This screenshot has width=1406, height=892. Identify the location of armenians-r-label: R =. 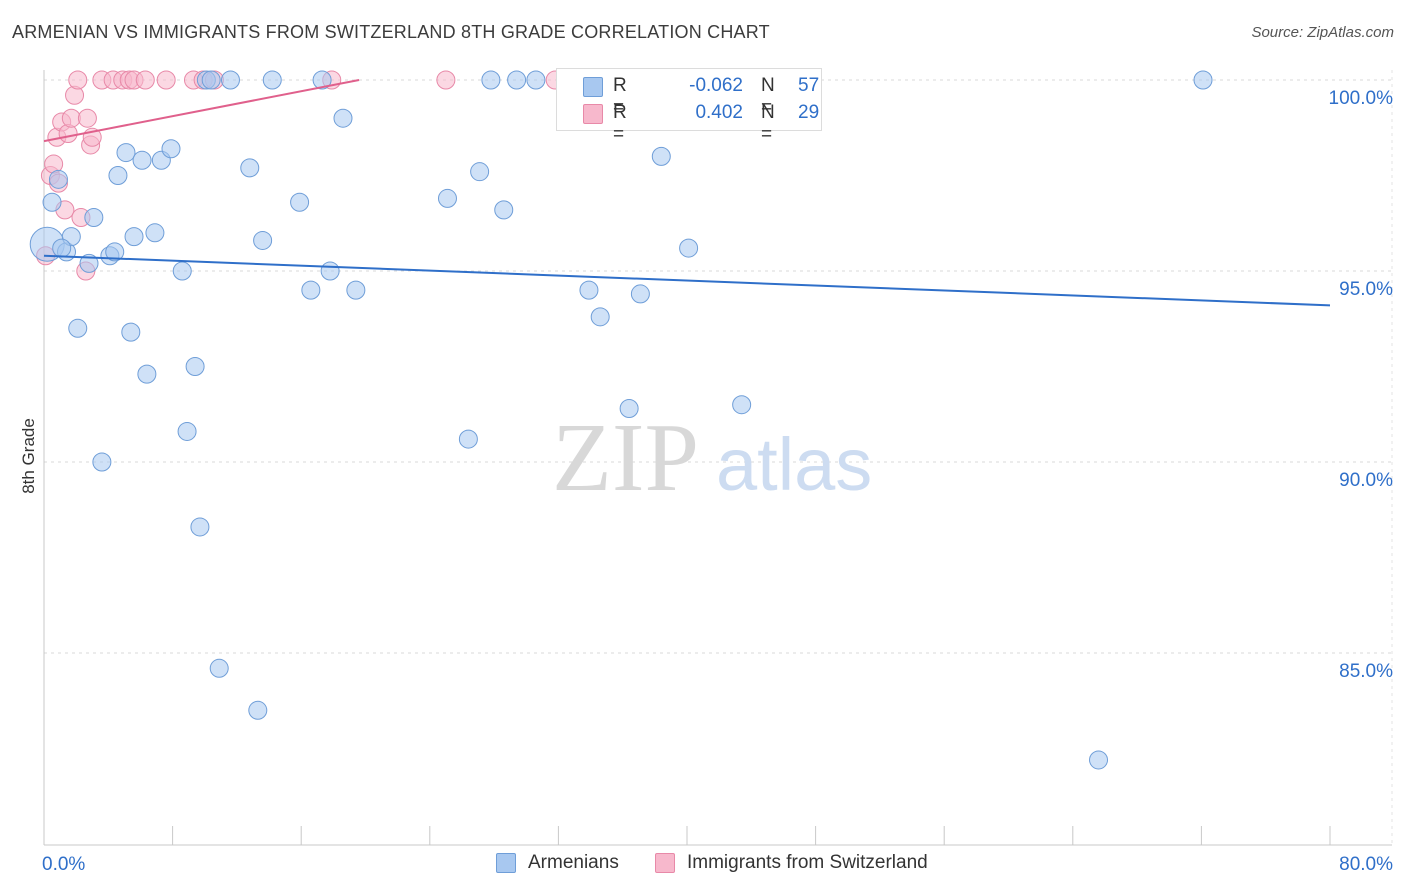
(620, 96).